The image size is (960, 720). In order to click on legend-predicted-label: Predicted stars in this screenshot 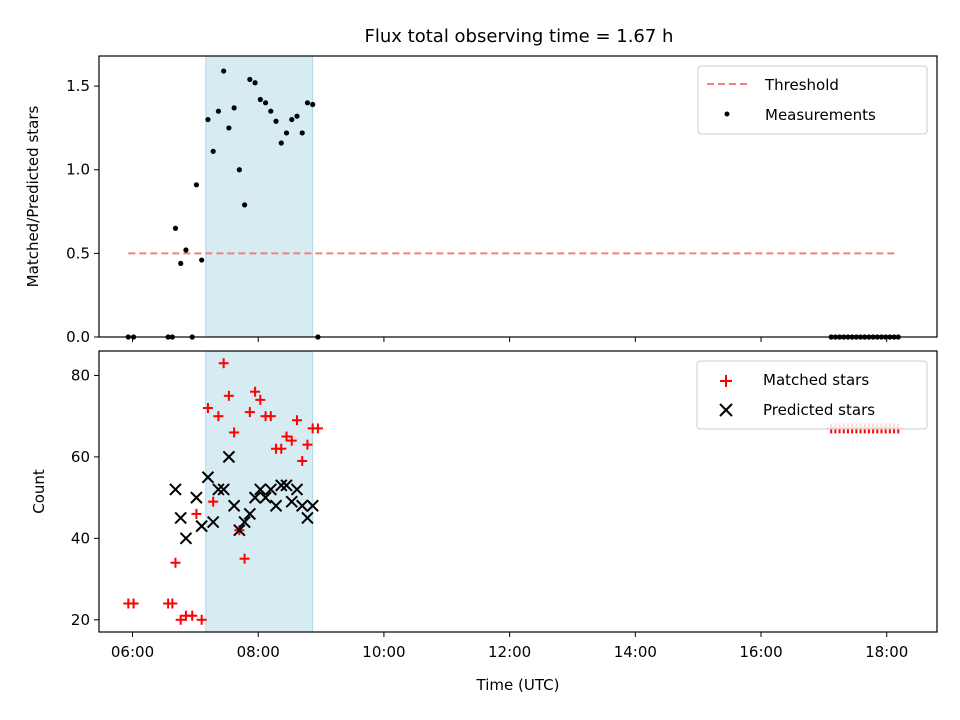, I will do `click(819, 410)`.